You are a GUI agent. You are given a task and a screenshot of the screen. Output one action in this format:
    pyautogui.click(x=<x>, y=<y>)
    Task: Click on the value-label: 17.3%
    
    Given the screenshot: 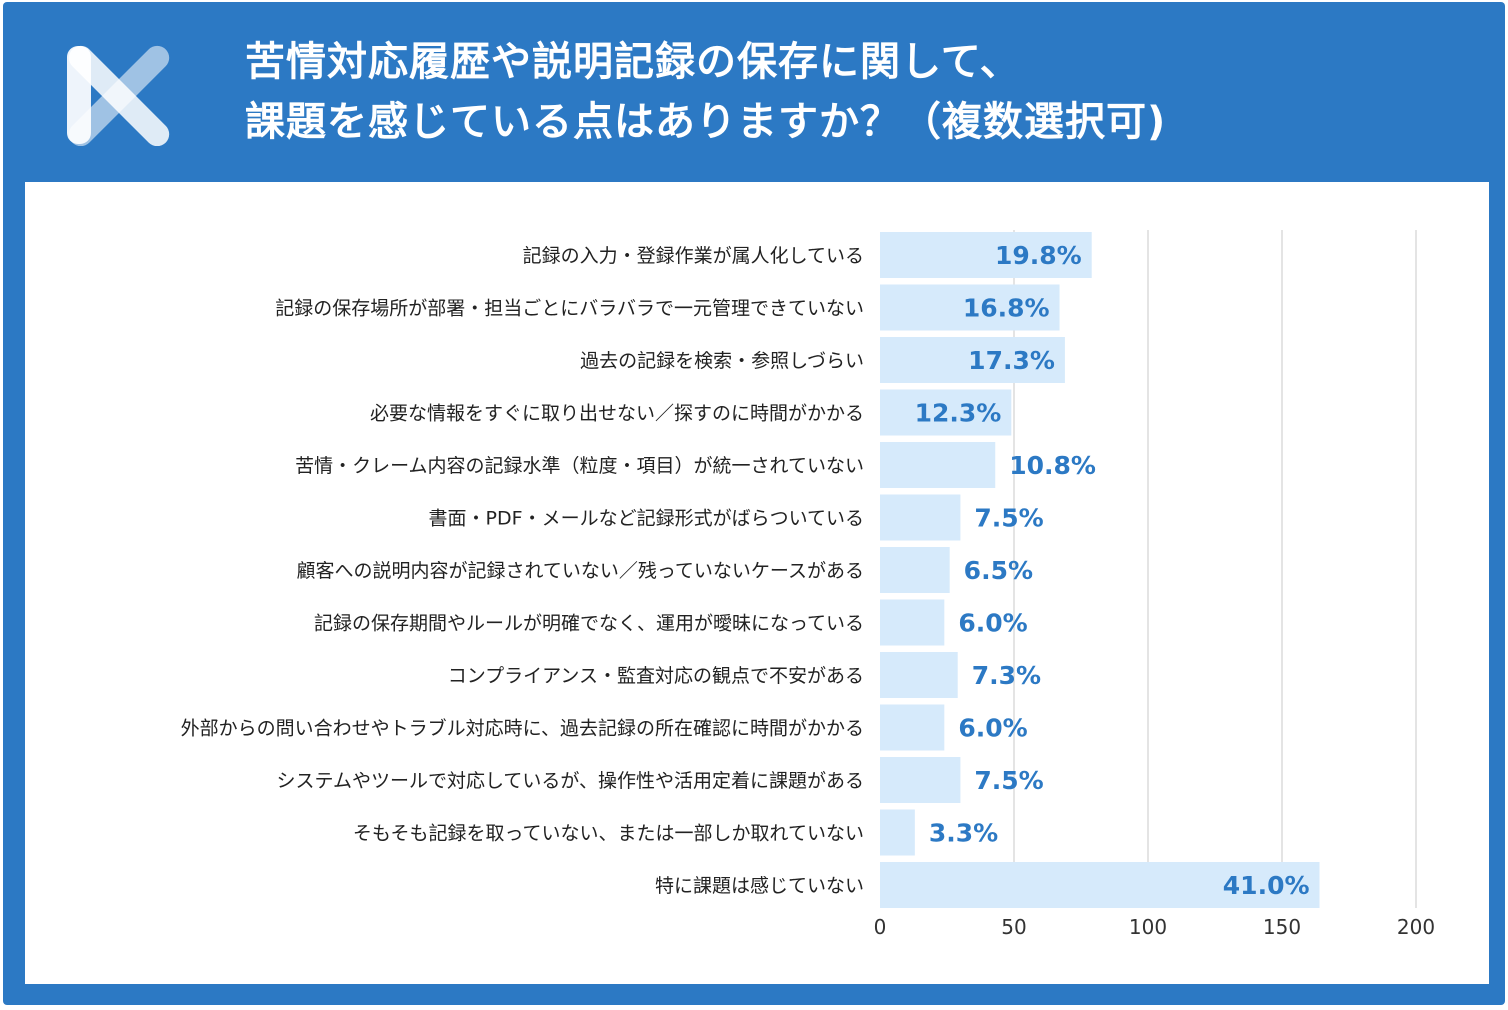 What is the action you would take?
    pyautogui.click(x=1011, y=360)
    